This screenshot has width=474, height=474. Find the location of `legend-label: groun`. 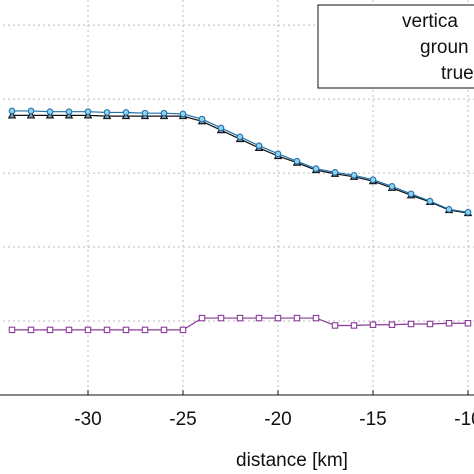

legend-label: groun is located at coordinates (444, 47).